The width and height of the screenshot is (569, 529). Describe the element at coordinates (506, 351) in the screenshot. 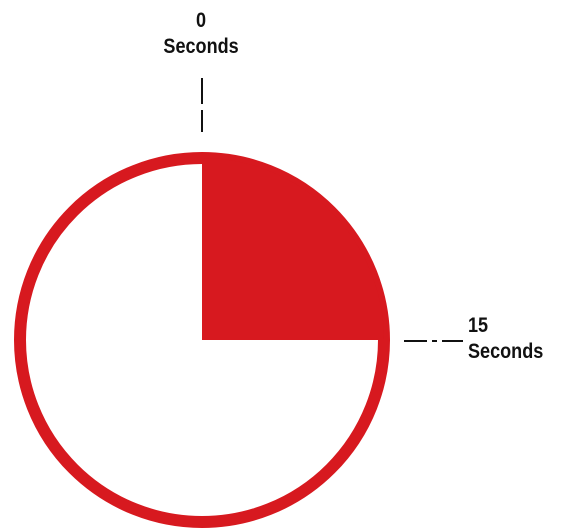

I see `label-fifteen-unit: Seconds` at that location.